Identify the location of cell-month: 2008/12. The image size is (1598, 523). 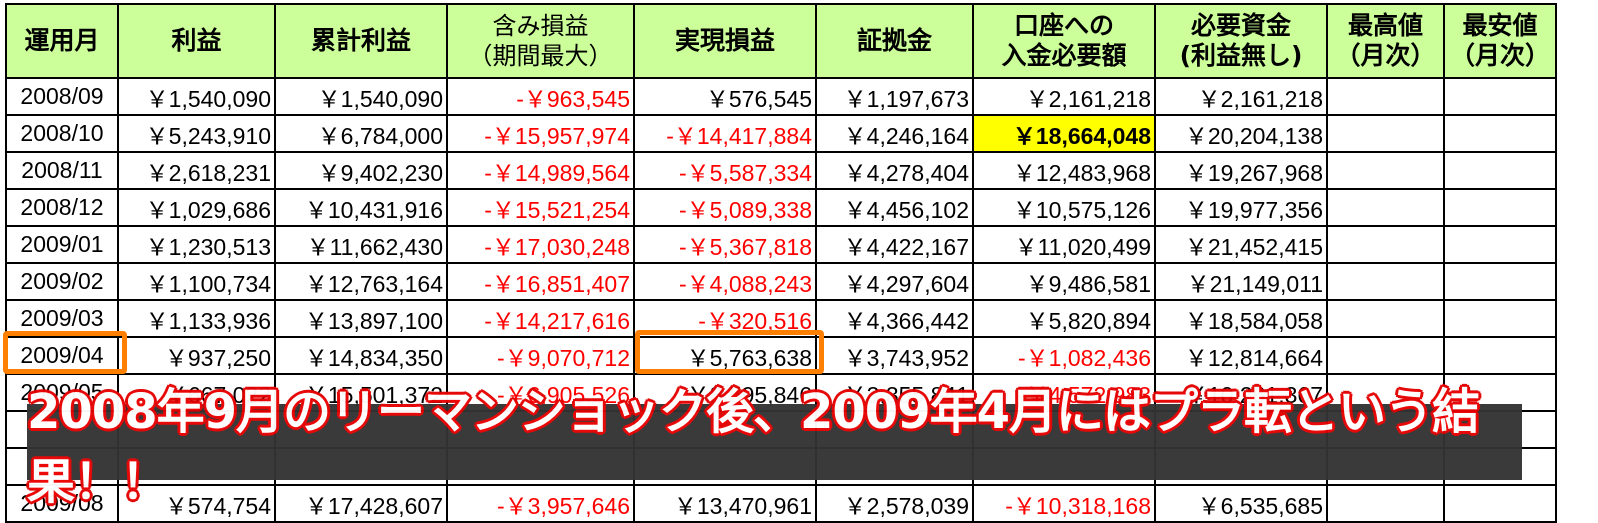
(62, 207).